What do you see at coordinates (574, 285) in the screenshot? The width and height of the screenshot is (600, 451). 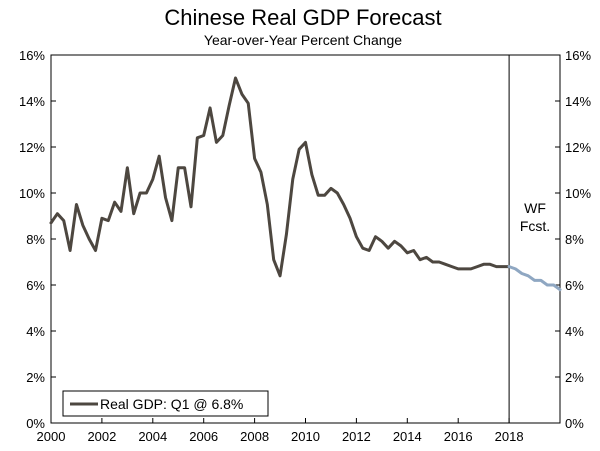 I see `y-tick-label-right: 6%` at bounding box center [574, 285].